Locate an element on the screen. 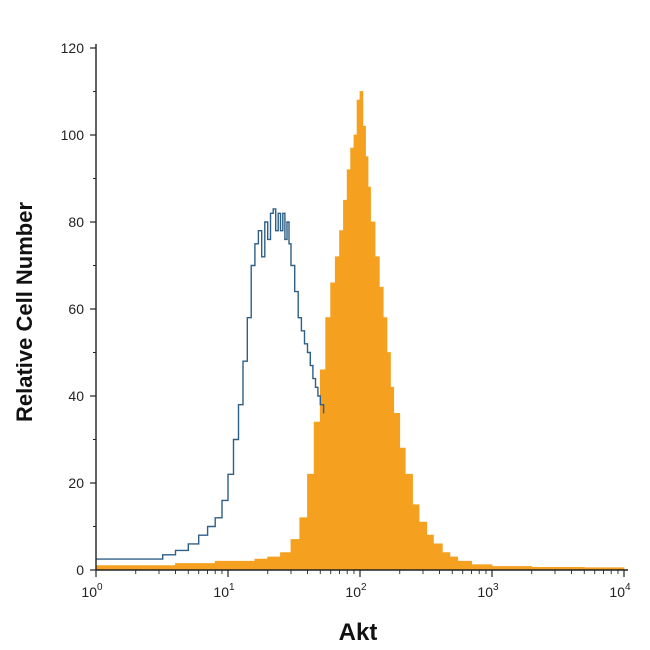 The image size is (650, 650). x-axis-title: Akt is located at coordinates (358, 632).